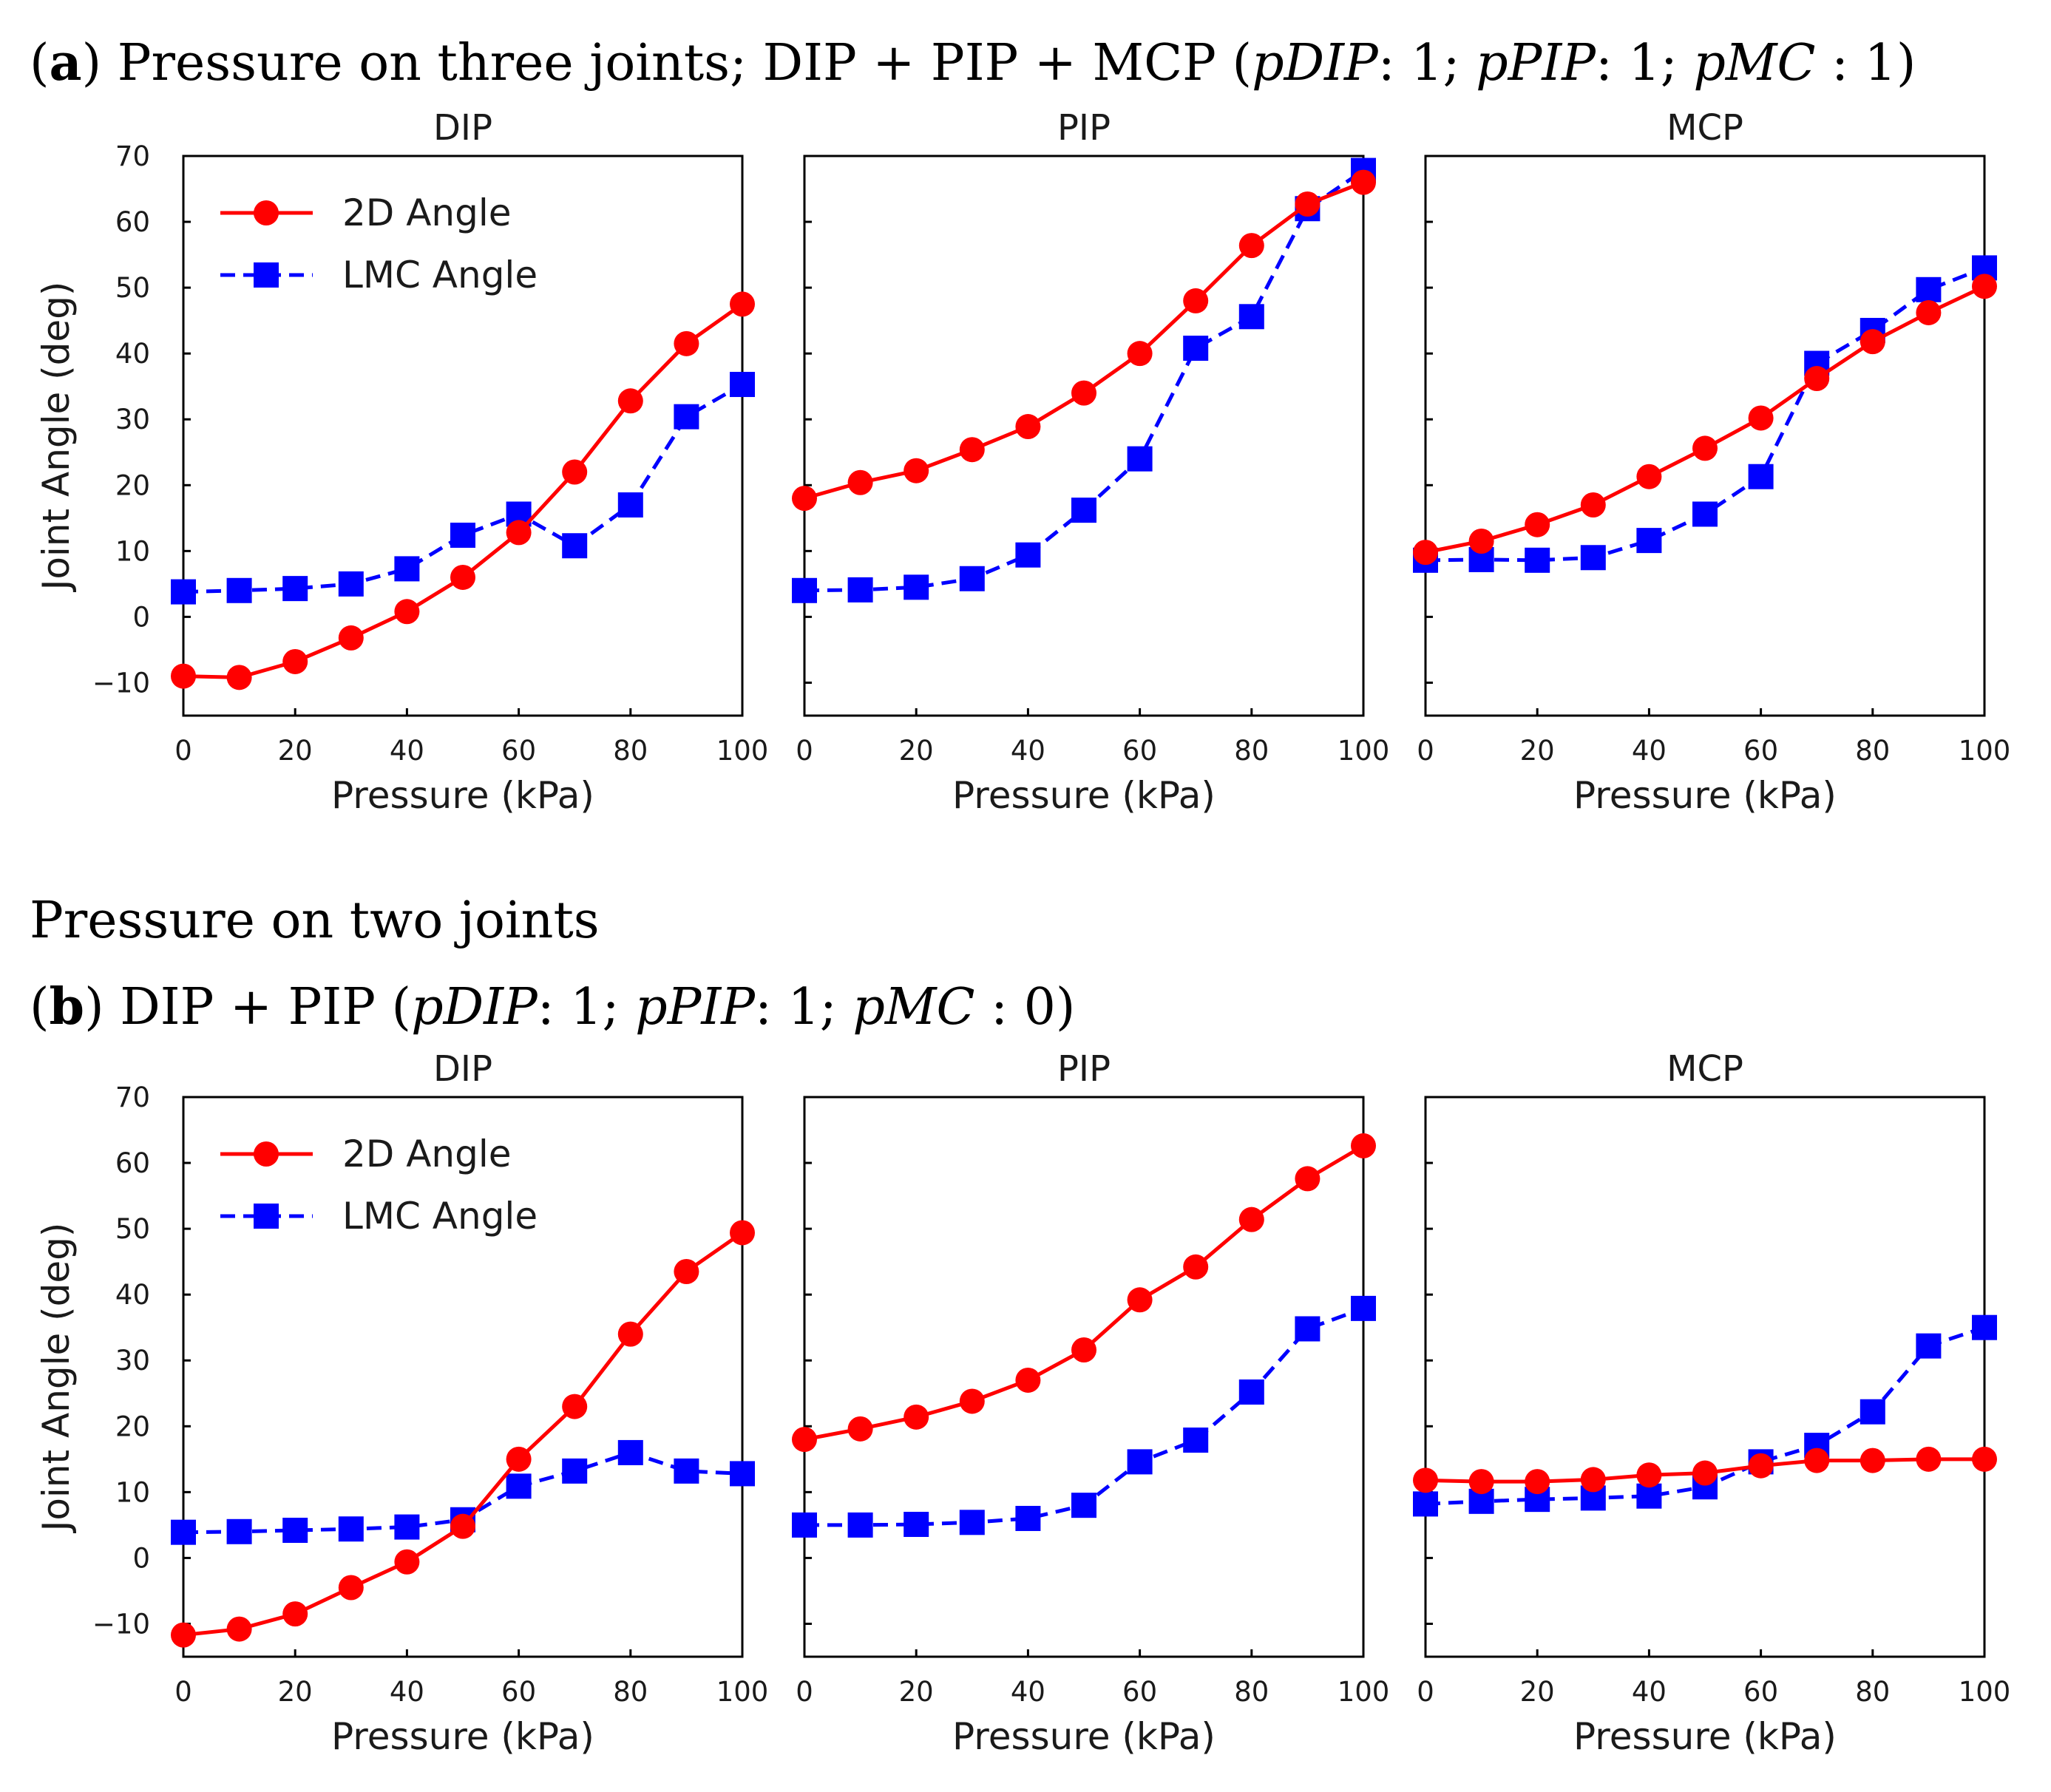  What do you see at coordinates (315, 921) in the screenshot?
I see `heading-section: Pressure on two joints` at bounding box center [315, 921].